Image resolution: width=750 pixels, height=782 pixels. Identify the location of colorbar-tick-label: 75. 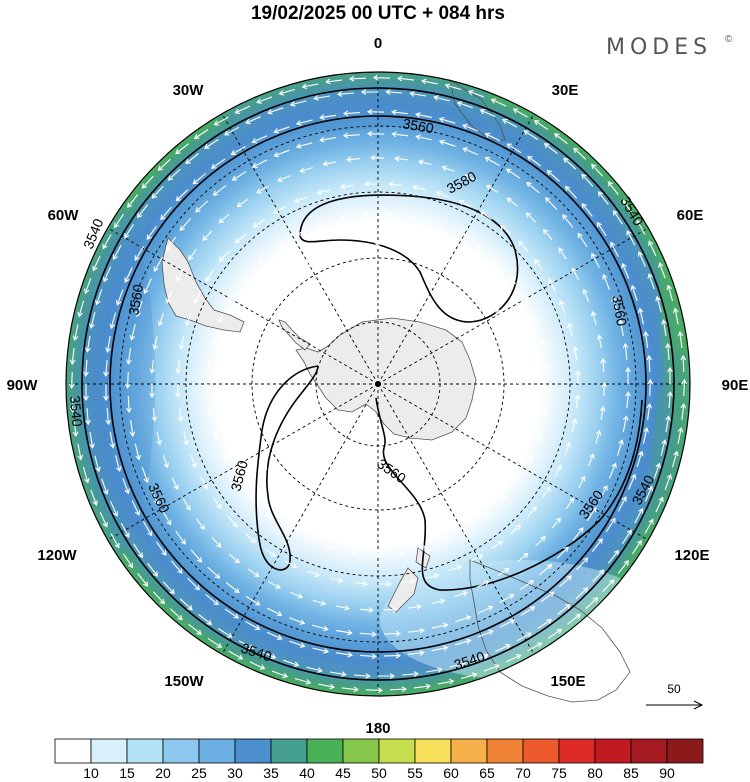
(559, 773).